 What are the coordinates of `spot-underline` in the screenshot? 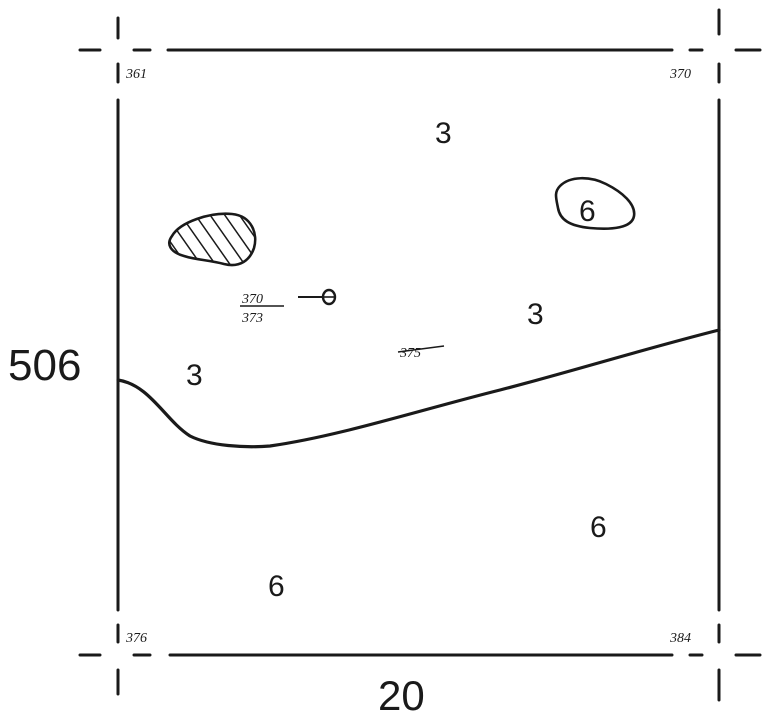 It's located at (421, 349).